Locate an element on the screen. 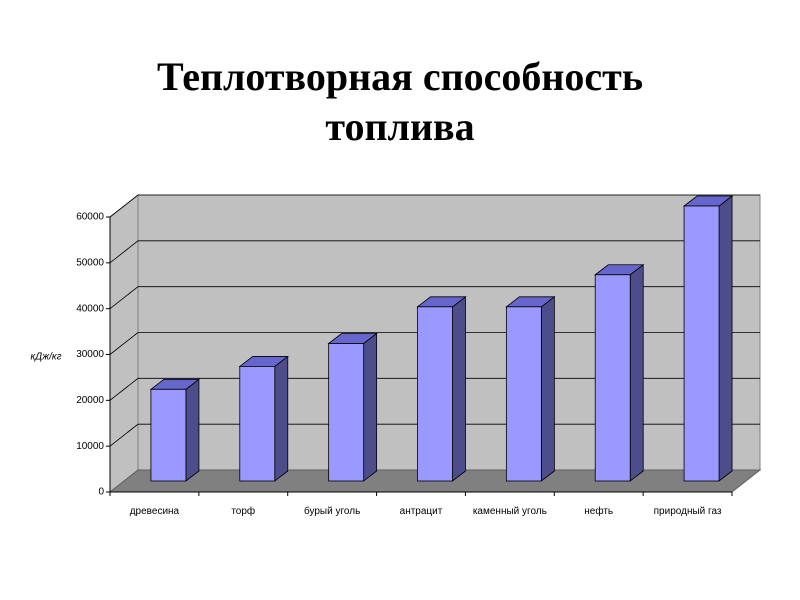 Image resolution: width=800 pixels, height=600 pixels. y-tick-label: 0 is located at coordinates (101, 492).